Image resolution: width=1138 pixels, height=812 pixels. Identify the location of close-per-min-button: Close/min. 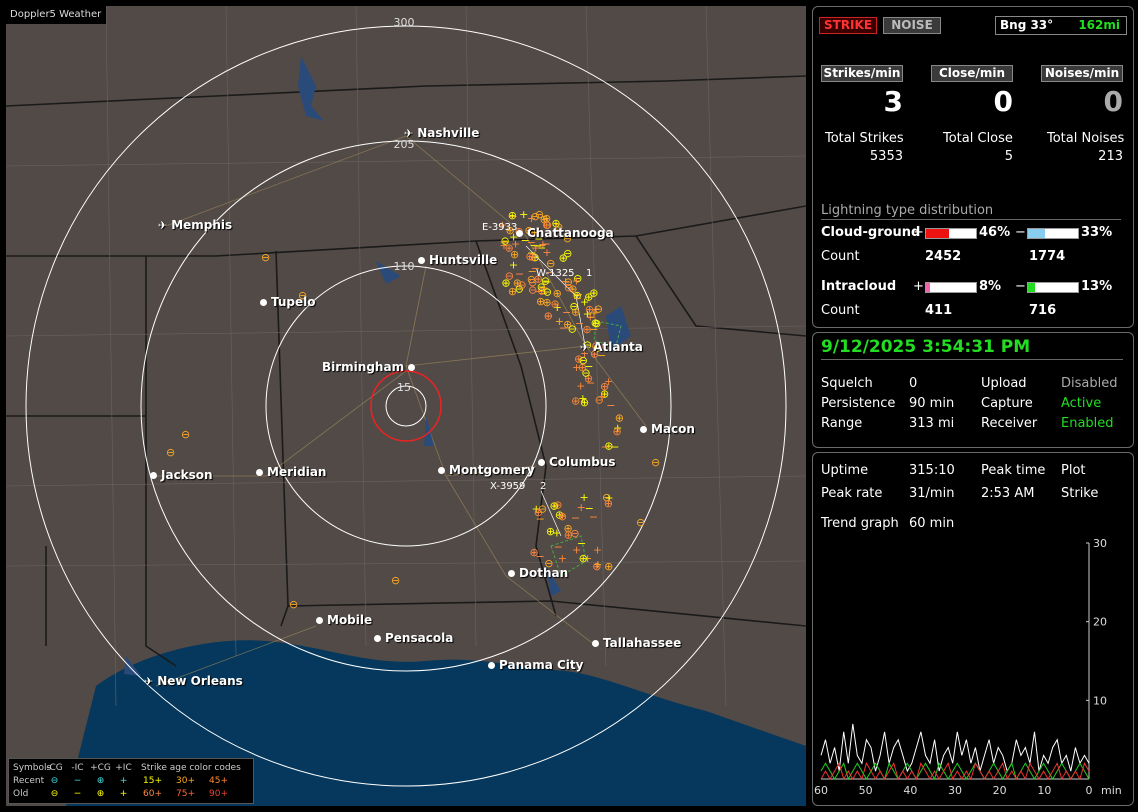
(972, 73).